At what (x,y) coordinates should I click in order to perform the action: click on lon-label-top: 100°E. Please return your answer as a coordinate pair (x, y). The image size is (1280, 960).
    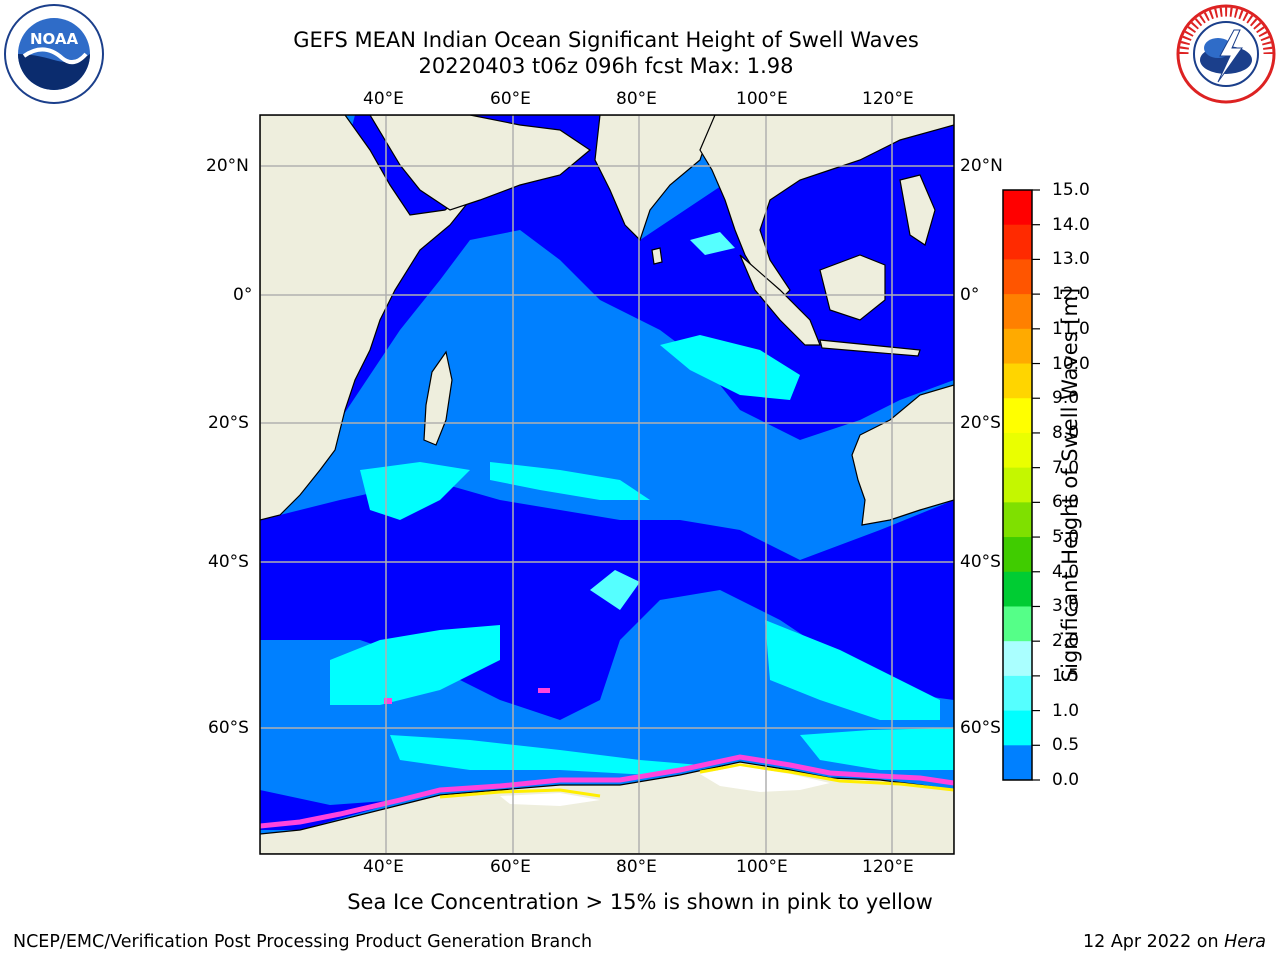
    Looking at the image, I should click on (762, 99).